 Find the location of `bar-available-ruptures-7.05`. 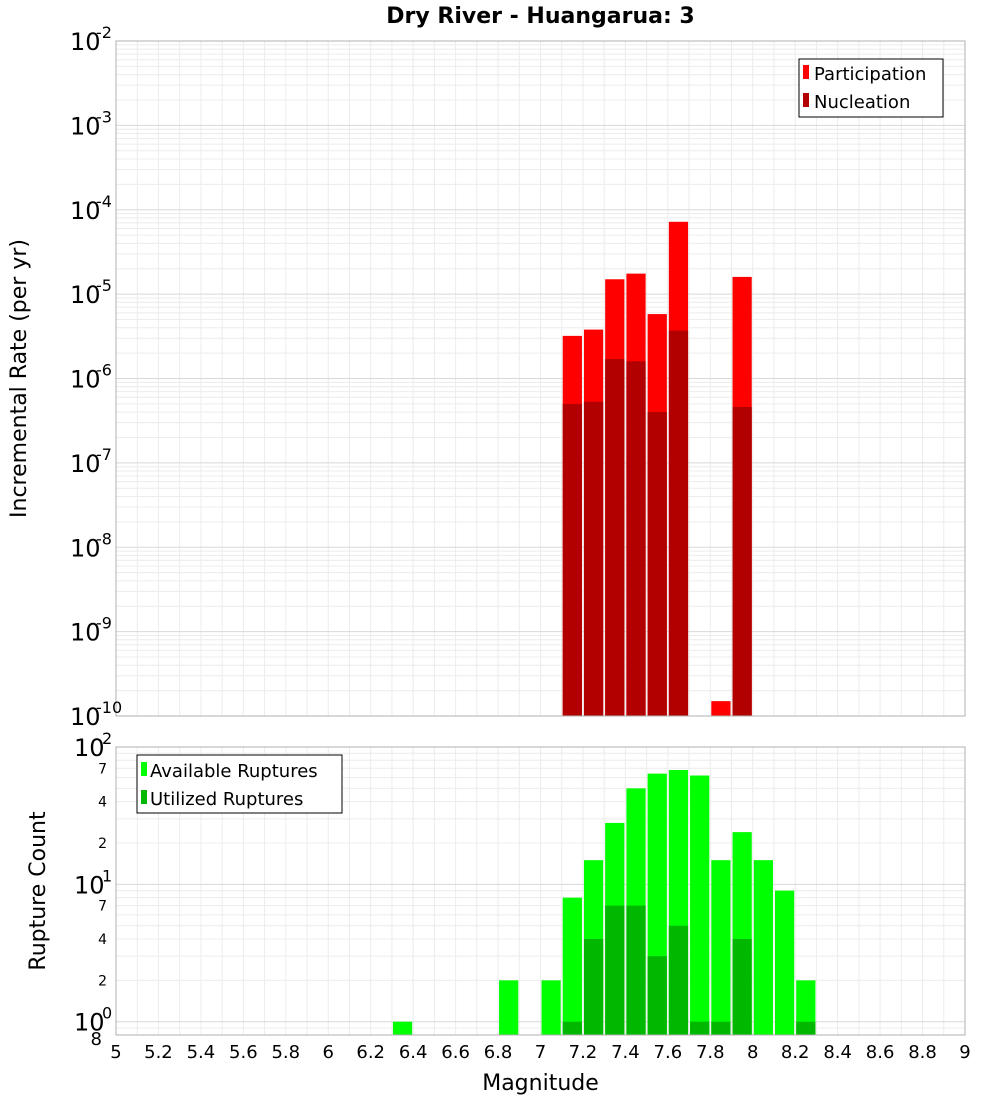

bar-available-ruptures-7.05 is located at coordinates (551, 1007).